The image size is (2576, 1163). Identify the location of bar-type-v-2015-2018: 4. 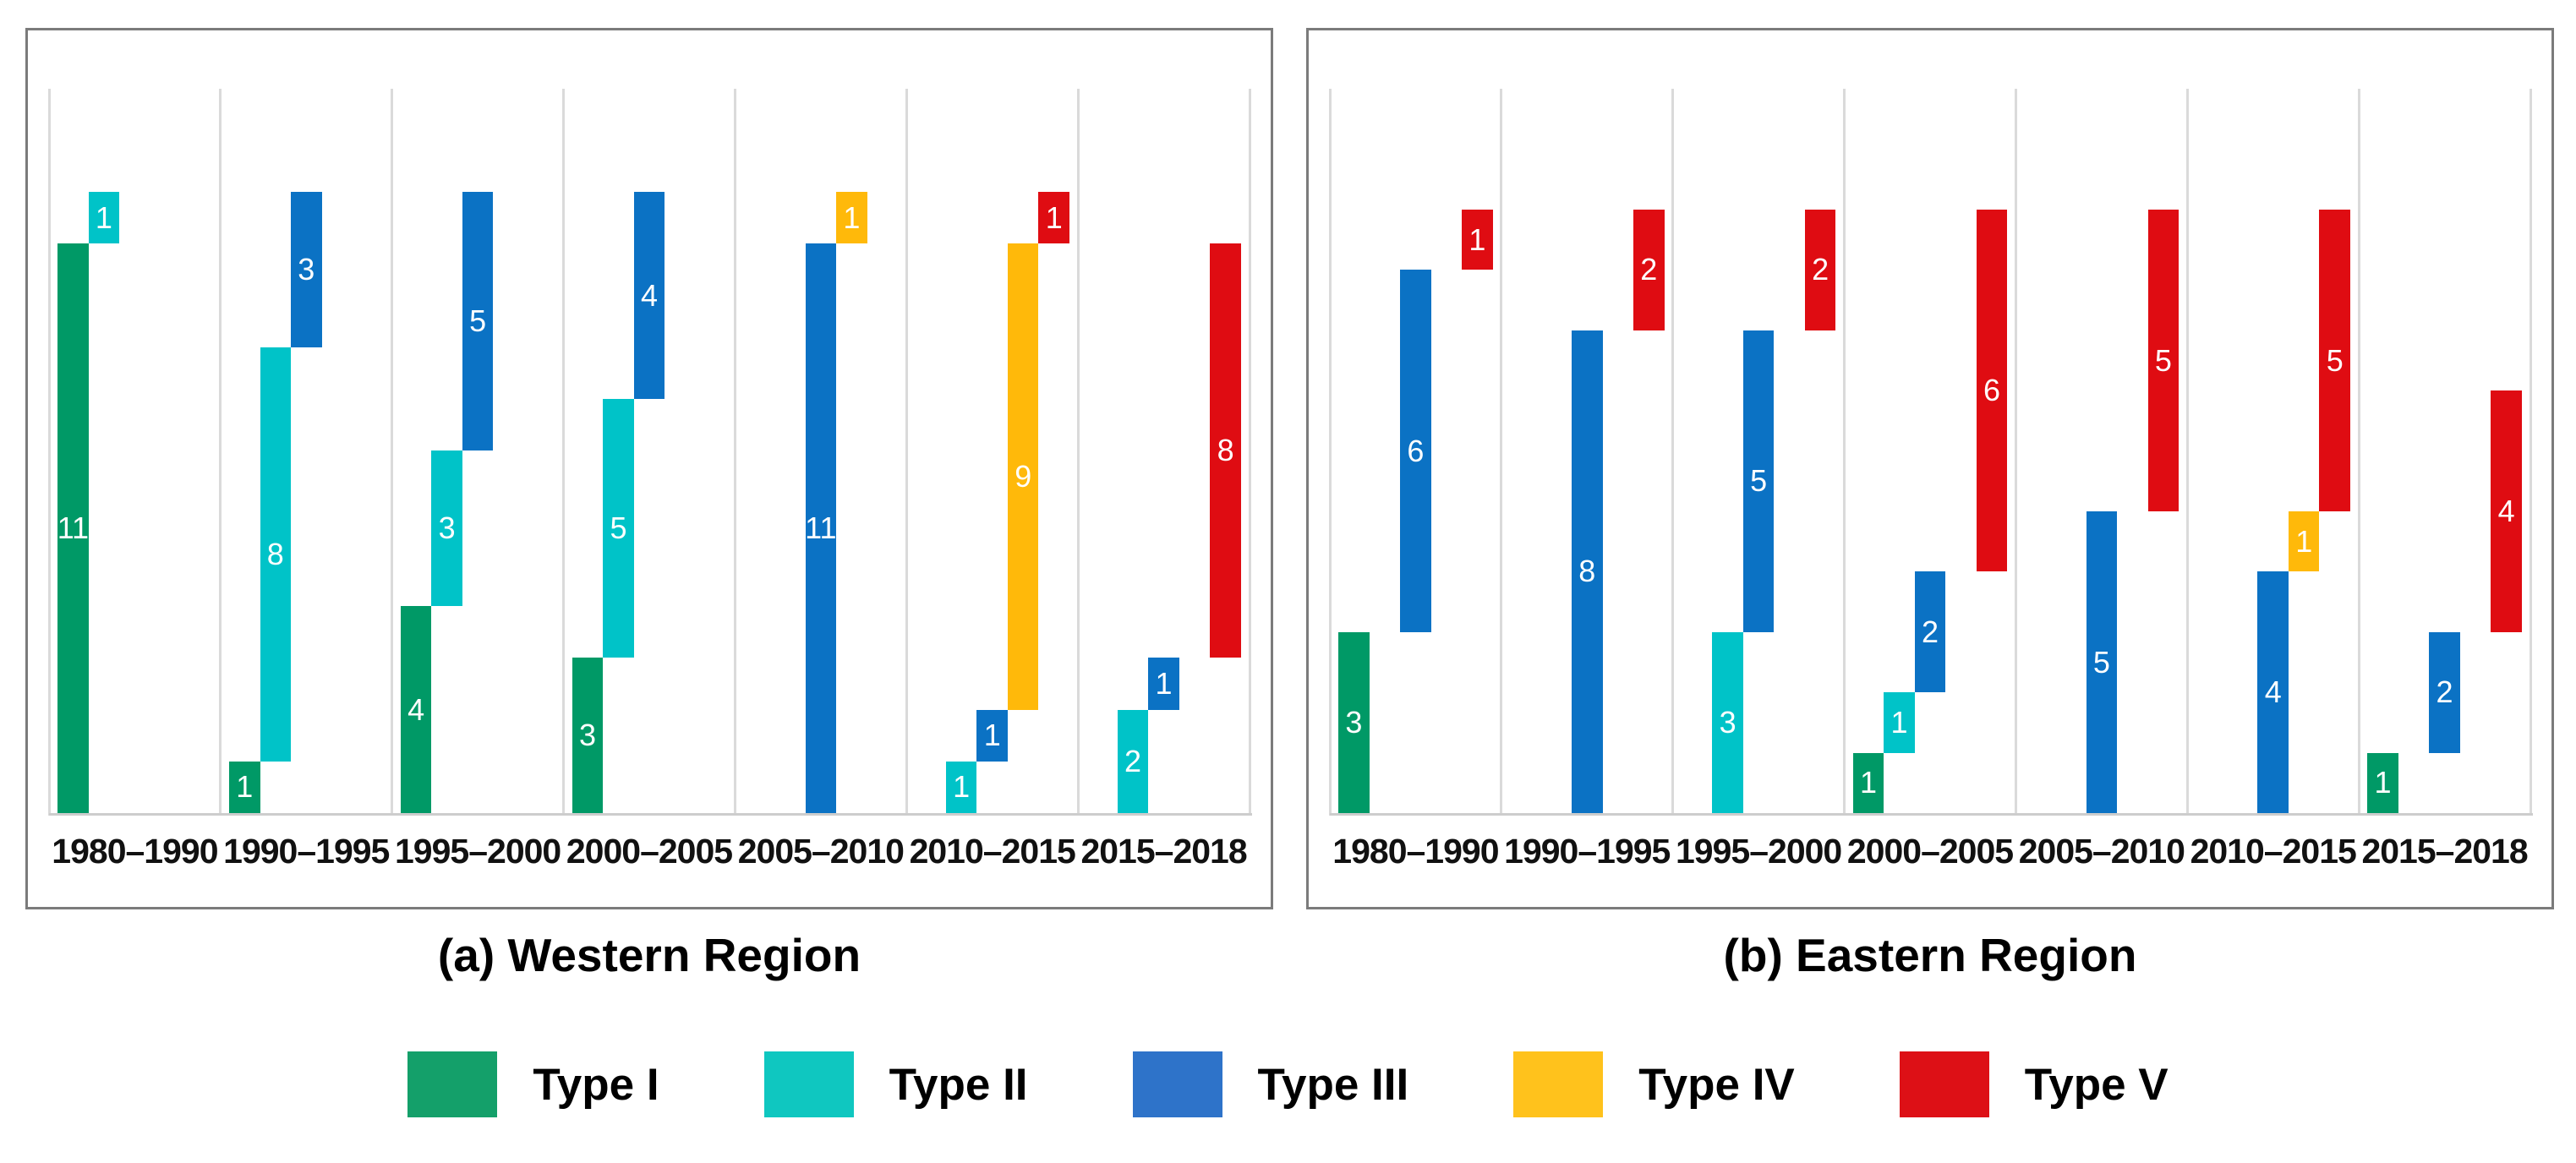
(2506, 511).